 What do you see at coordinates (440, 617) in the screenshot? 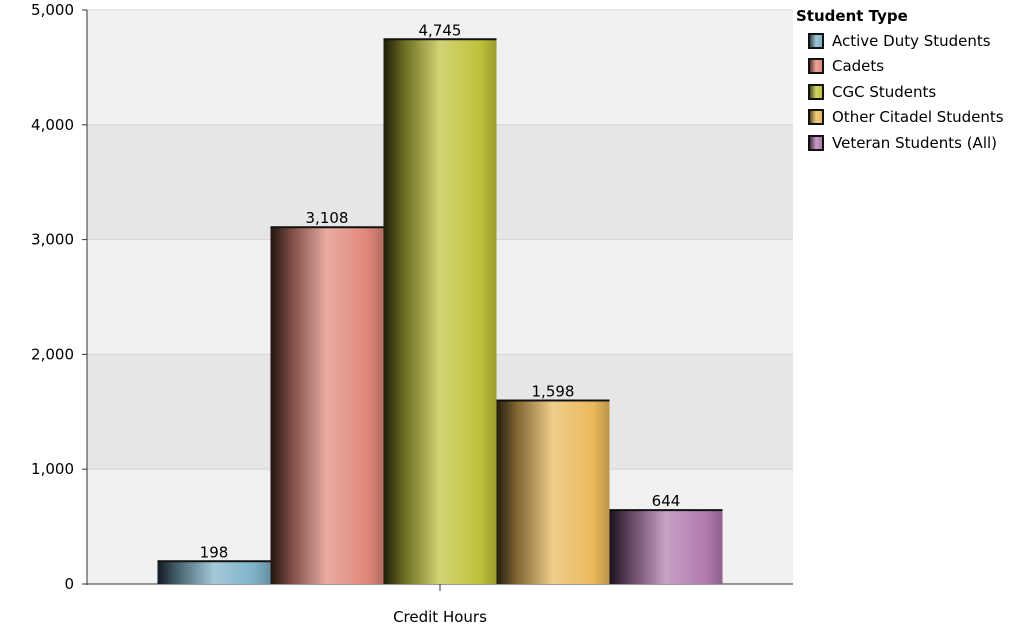
I see `x-tick-label: Credit Hours` at bounding box center [440, 617].